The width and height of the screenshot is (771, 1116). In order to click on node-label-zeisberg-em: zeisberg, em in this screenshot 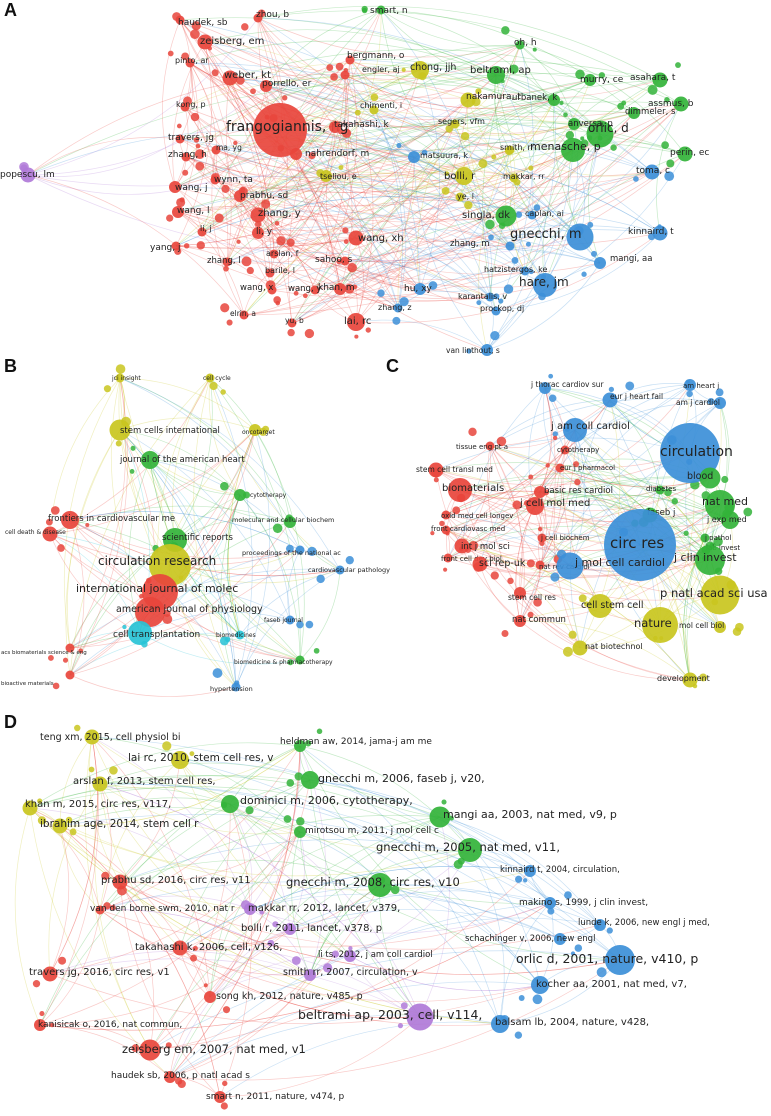, I will do `click(232, 41)`.